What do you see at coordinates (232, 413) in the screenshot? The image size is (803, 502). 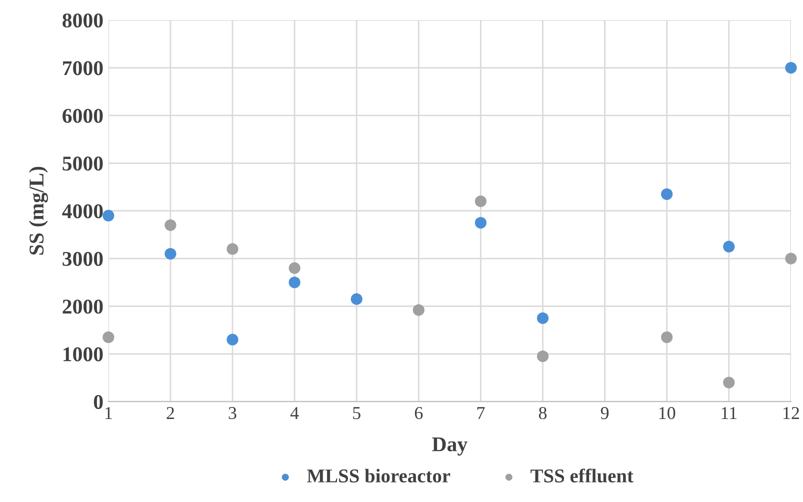 I see `x-tick-label: 3` at bounding box center [232, 413].